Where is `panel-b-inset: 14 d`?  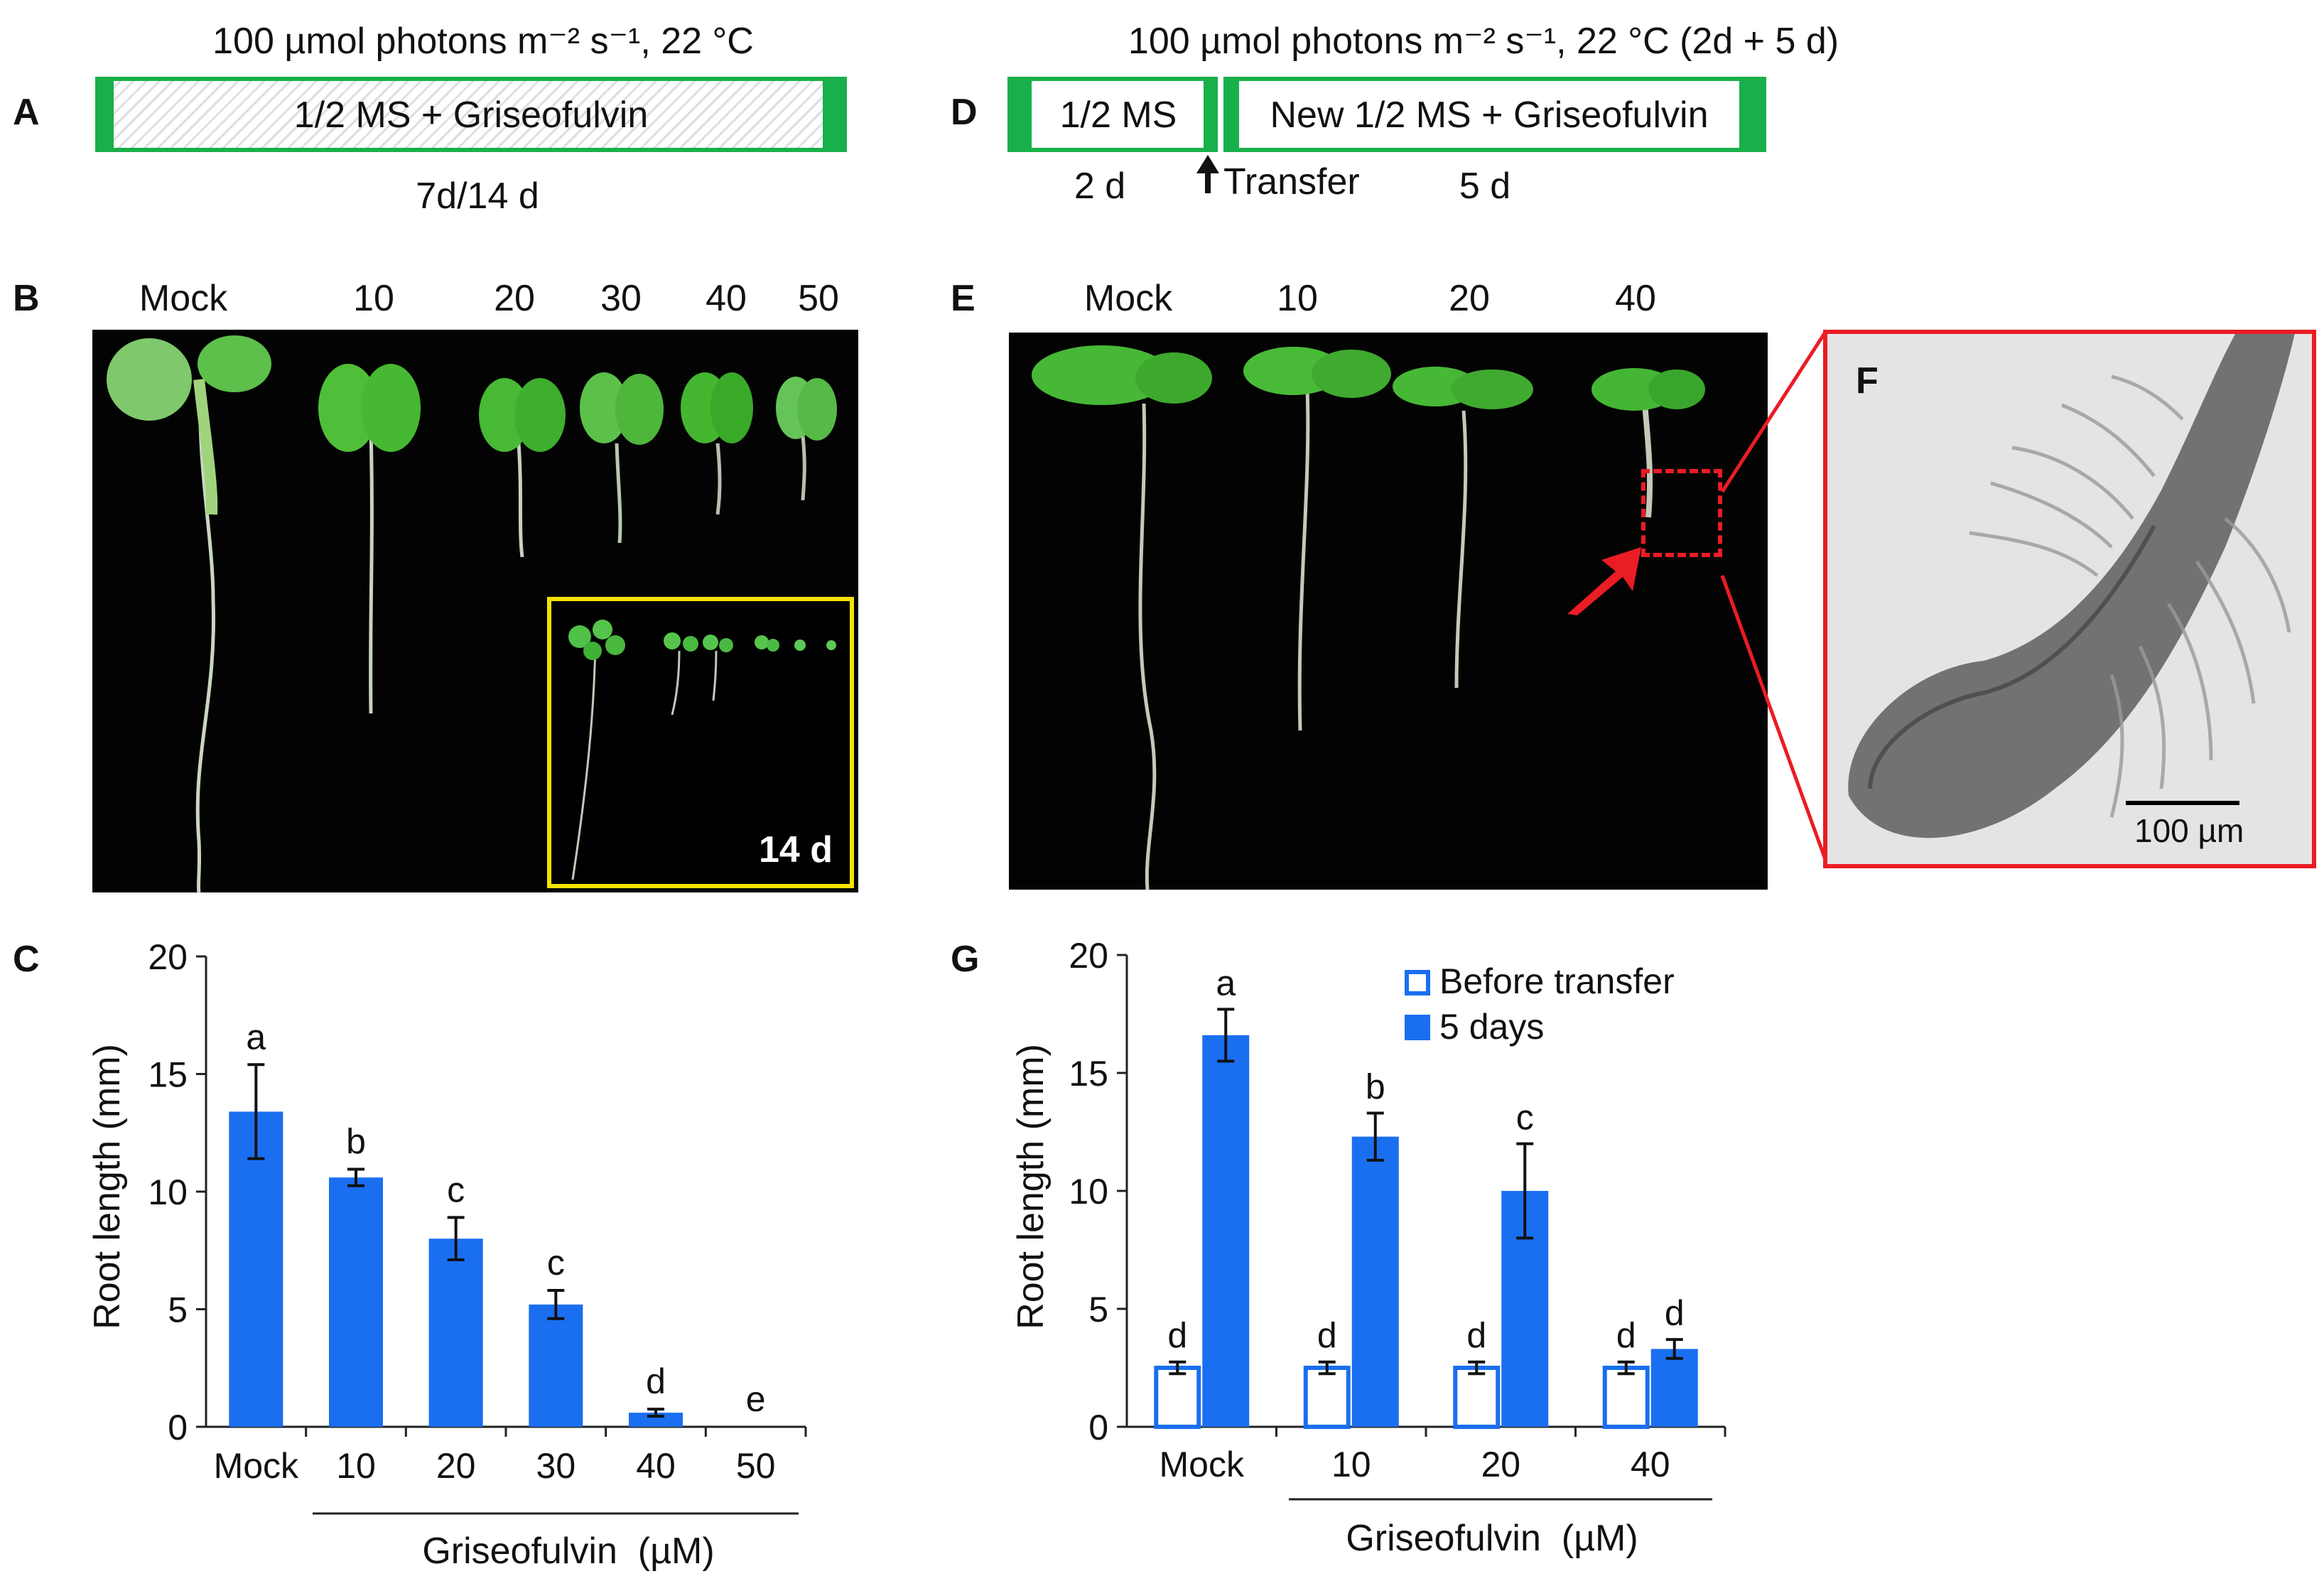
panel-b-inset: 14 d is located at coordinates (700, 742).